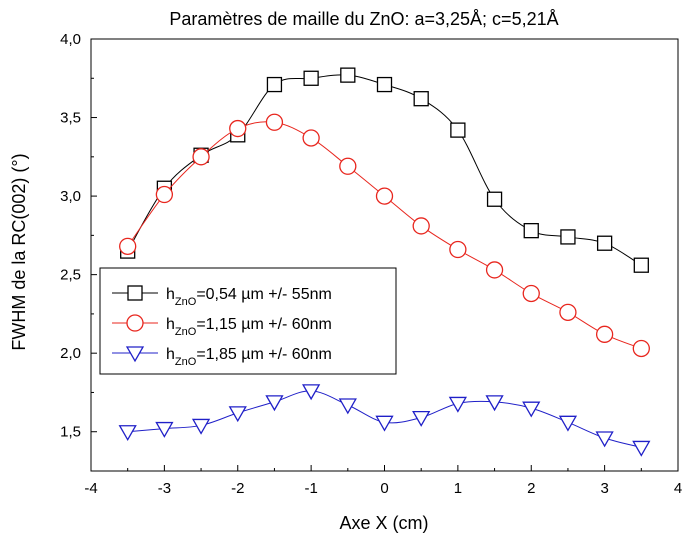 The width and height of the screenshot is (685, 543). What do you see at coordinates (164, 488) in the screenshot?
I see `x-tick-label: -3` at bounding box center [164, 488].